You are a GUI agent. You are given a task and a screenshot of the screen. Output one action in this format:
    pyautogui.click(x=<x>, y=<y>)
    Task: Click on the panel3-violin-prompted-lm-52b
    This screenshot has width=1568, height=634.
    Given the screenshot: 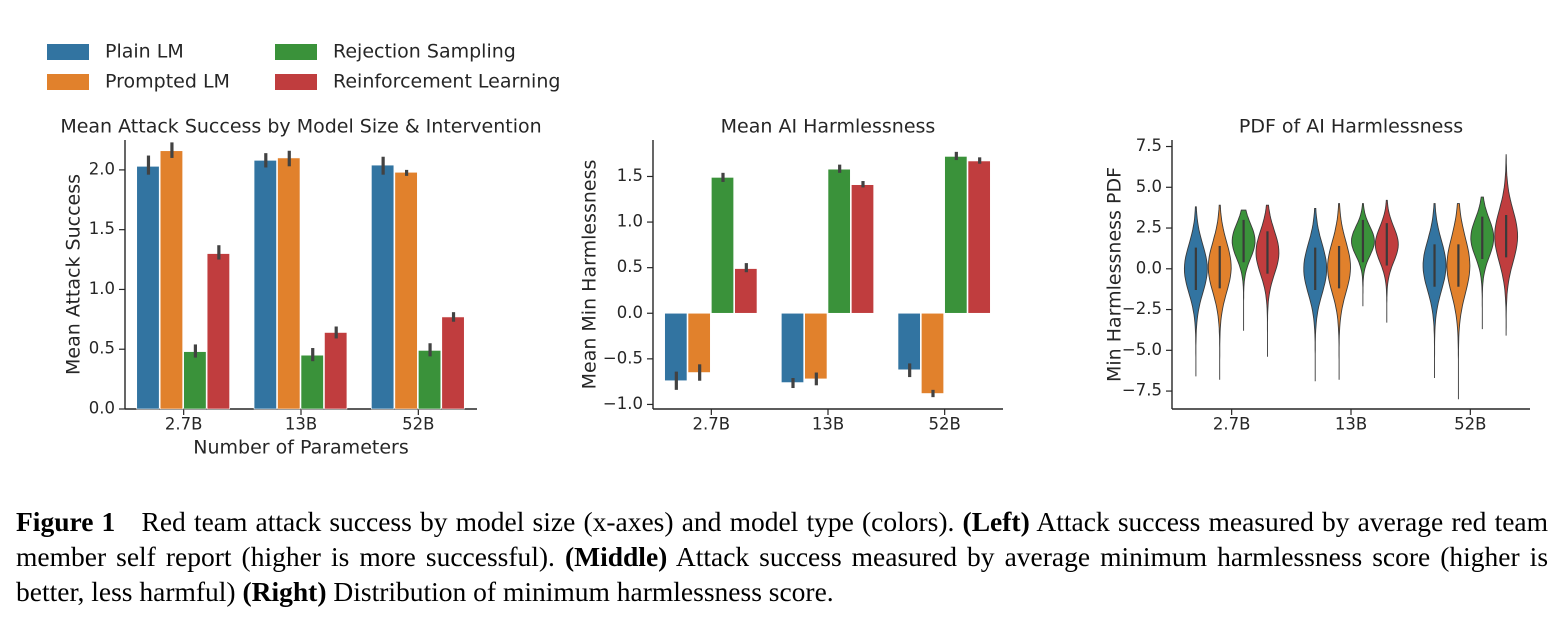 What is the action you would take?
    pyautogui.click(x=1458, y=301)
    